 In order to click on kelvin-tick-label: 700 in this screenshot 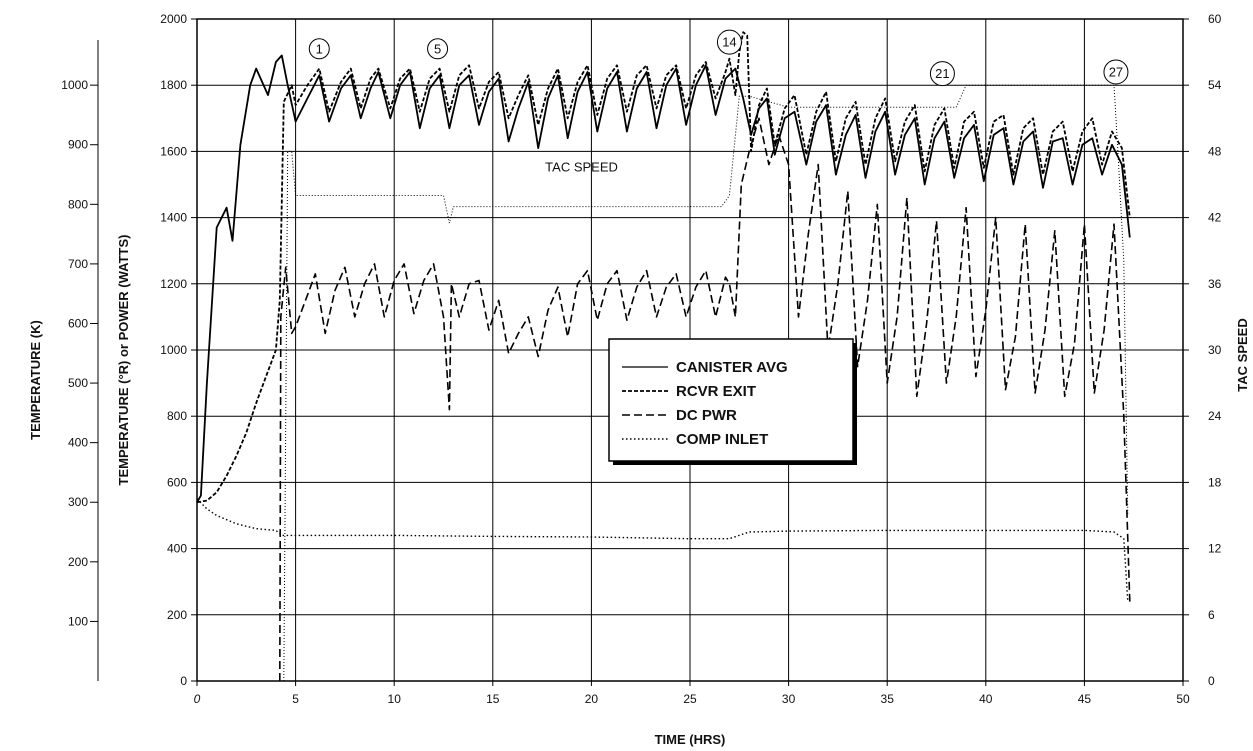, I will do `click(78, 264)`.